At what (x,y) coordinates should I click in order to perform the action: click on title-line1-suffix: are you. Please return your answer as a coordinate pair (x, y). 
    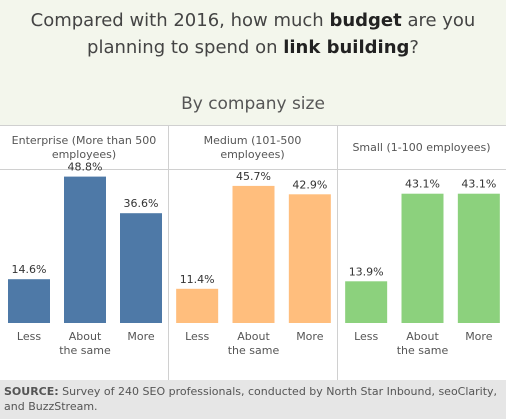
    Looking at the image, I should click on (438, 20).